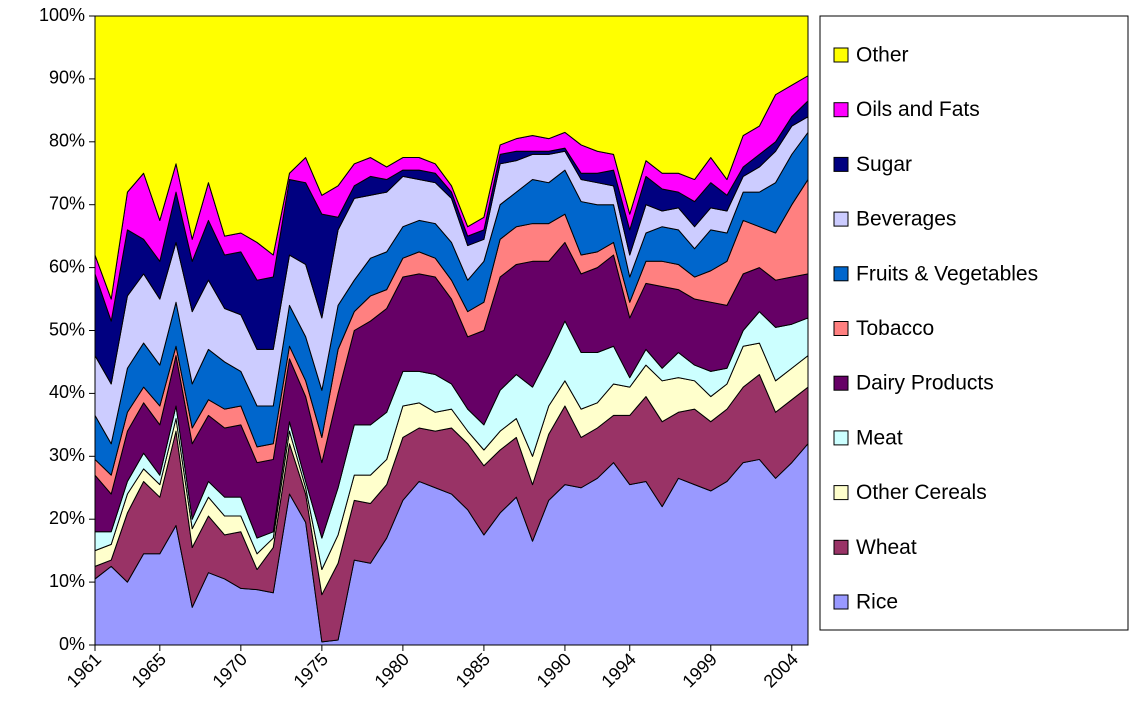 This screenshot has width=1129, height=711. Describe the element at coordinates (554, 670) in the screenshot. I see `x-tick-label: 1990` at that location.